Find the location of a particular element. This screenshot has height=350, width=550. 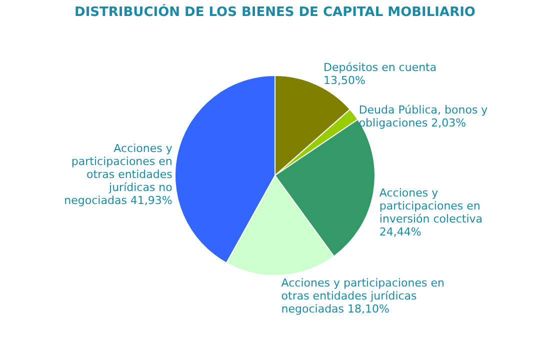

slice-label: Depósitos en cuenta is located at coordinates (380, 67).